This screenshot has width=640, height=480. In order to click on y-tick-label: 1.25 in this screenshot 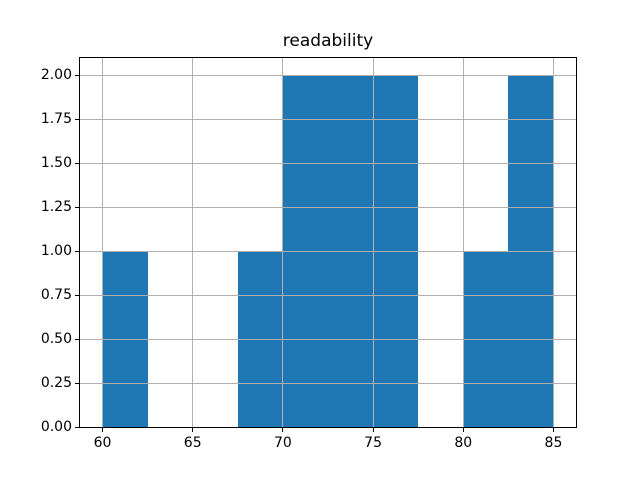, I will do `click(56, 207)`.